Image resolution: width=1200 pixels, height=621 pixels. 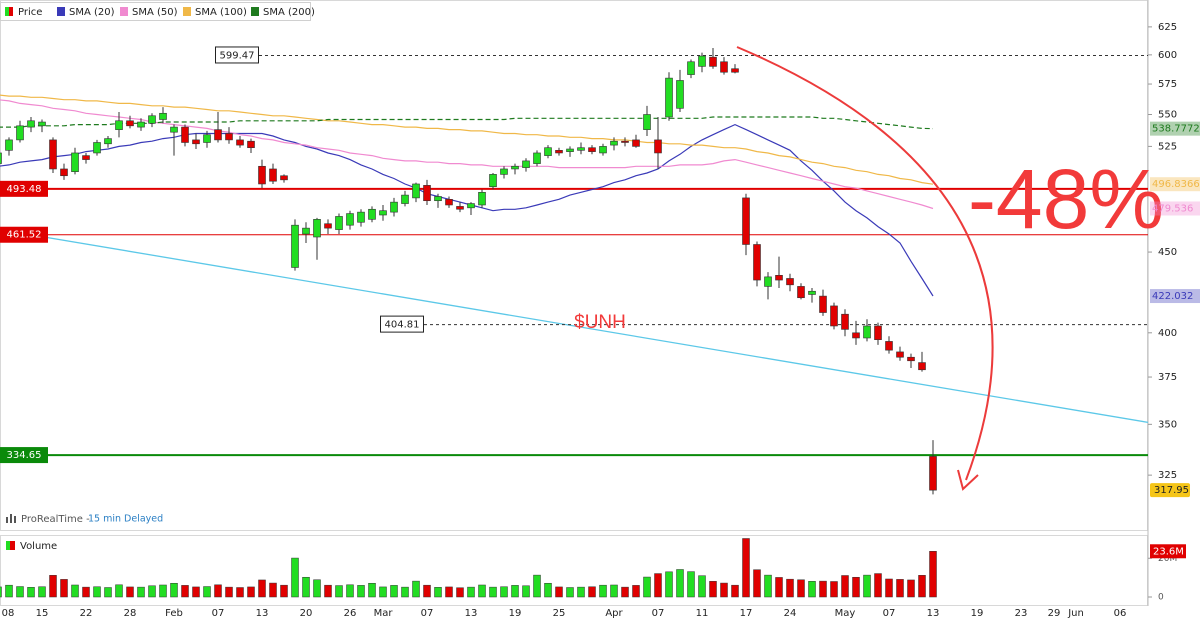 What do you see at coordinates (92, 12) in the screenshot?
I see `legend-label: SMA (20)` at bounding box center [92, 12].